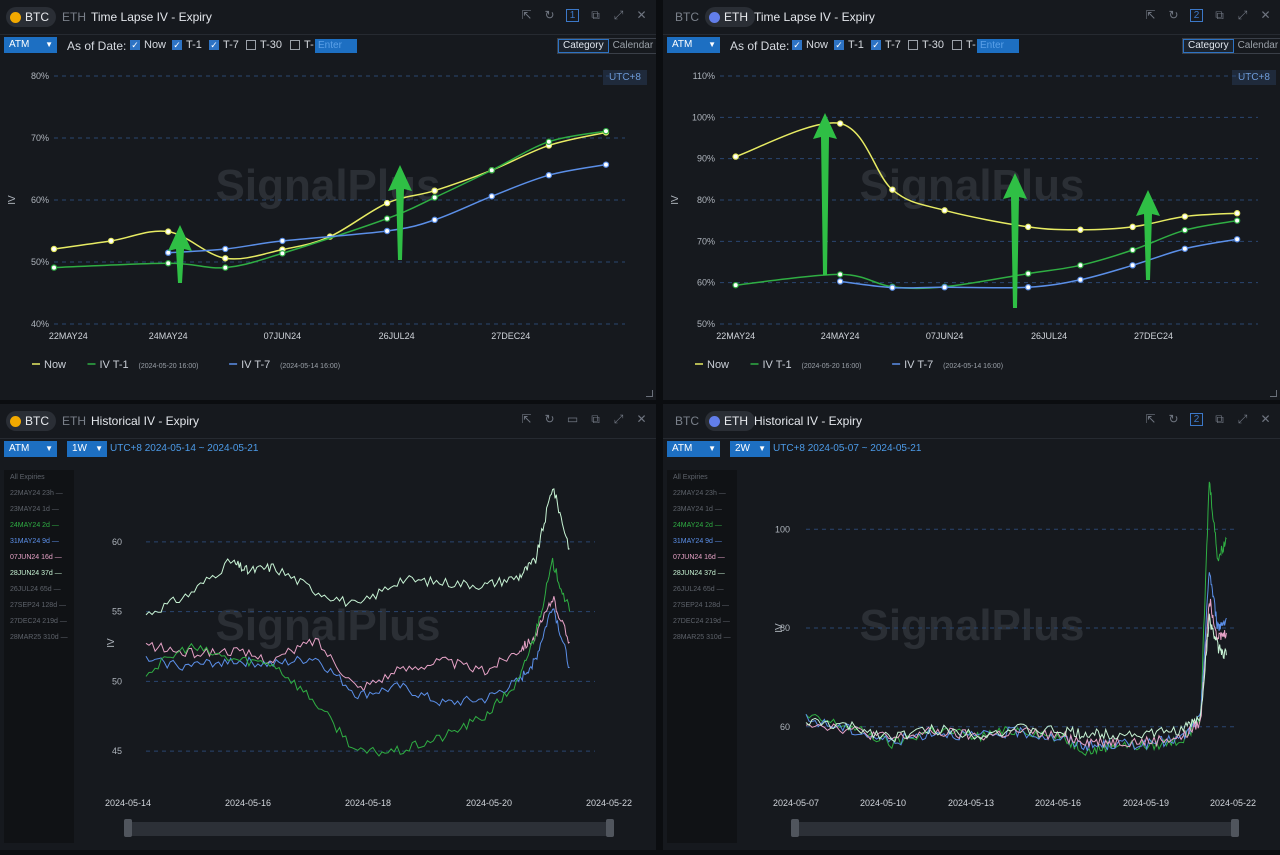 Image resolution: width=1280 pixels, height=855 pixels. I want to click on expiry-label: 22MAY24 23h, so click(695, 493).